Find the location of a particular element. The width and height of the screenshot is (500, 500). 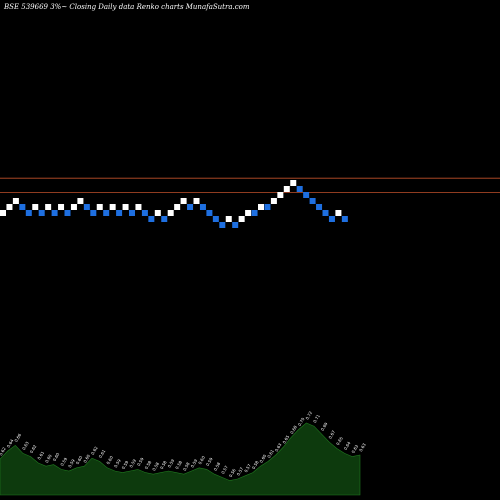

volume-label: 0.65 is located at coordinates (339, 440).